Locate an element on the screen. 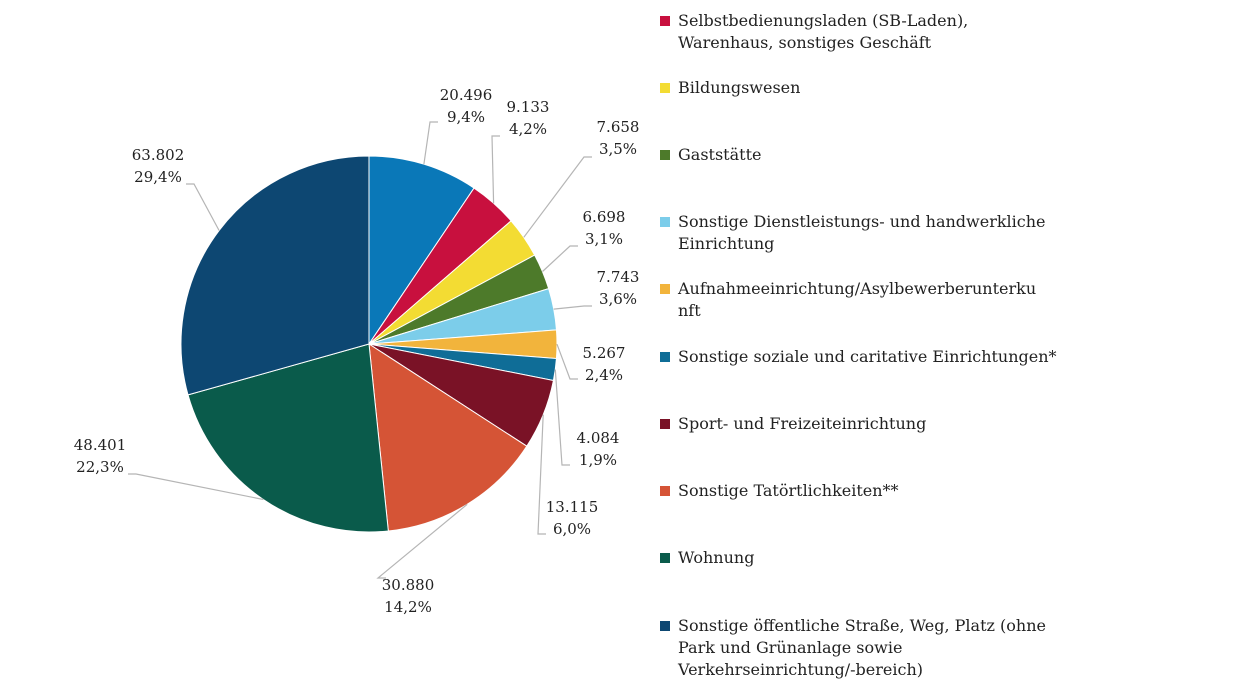 The image size is (1234, 694). legend-label-line: Bildungswesen is located at coordinates (739, 87).